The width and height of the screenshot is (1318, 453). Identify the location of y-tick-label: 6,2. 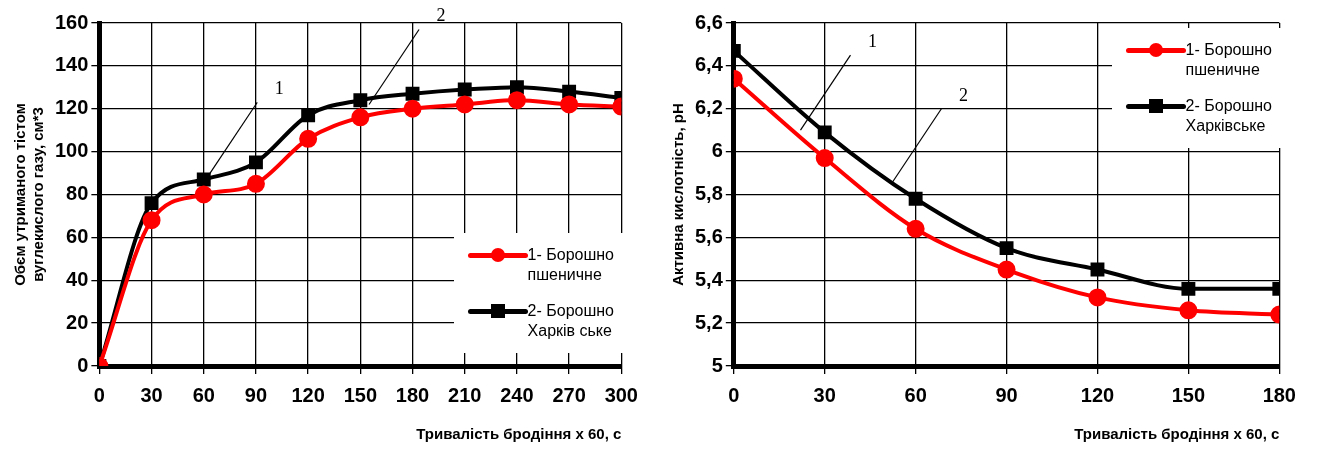
(708, 107).